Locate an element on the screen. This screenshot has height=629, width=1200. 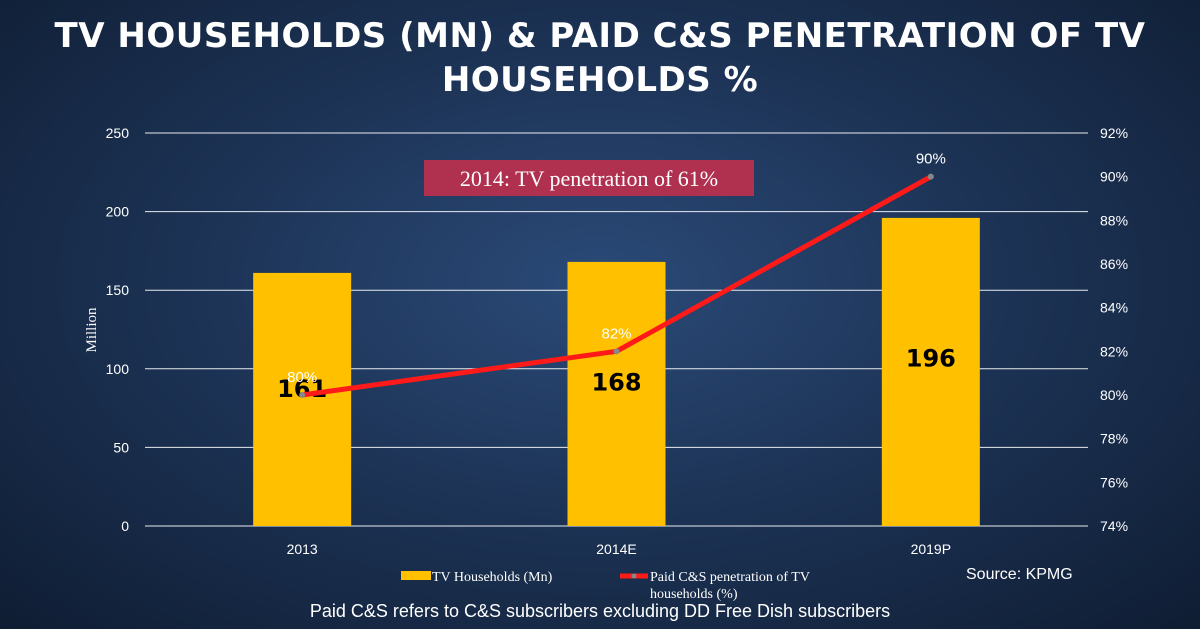
legend-bar-label: TV Households (Mn) is located at coordinates (492, 577).